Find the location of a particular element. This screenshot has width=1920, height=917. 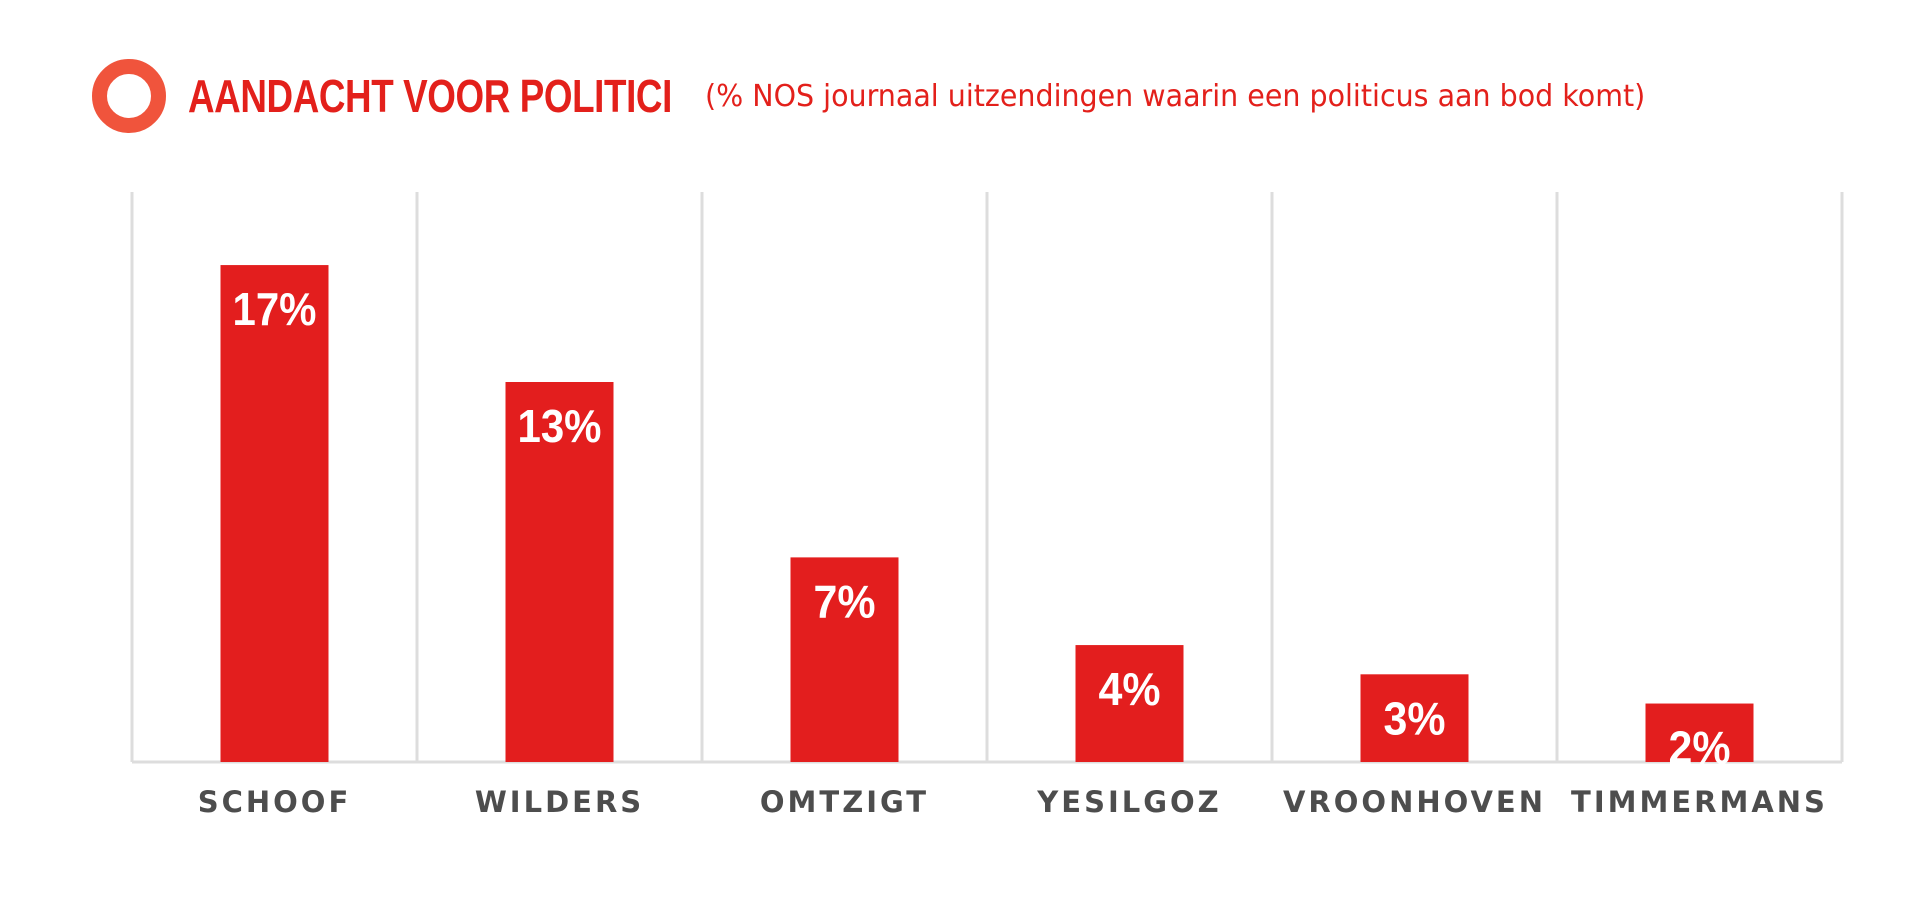

bar-wilders is located at coordinates (559, 572).